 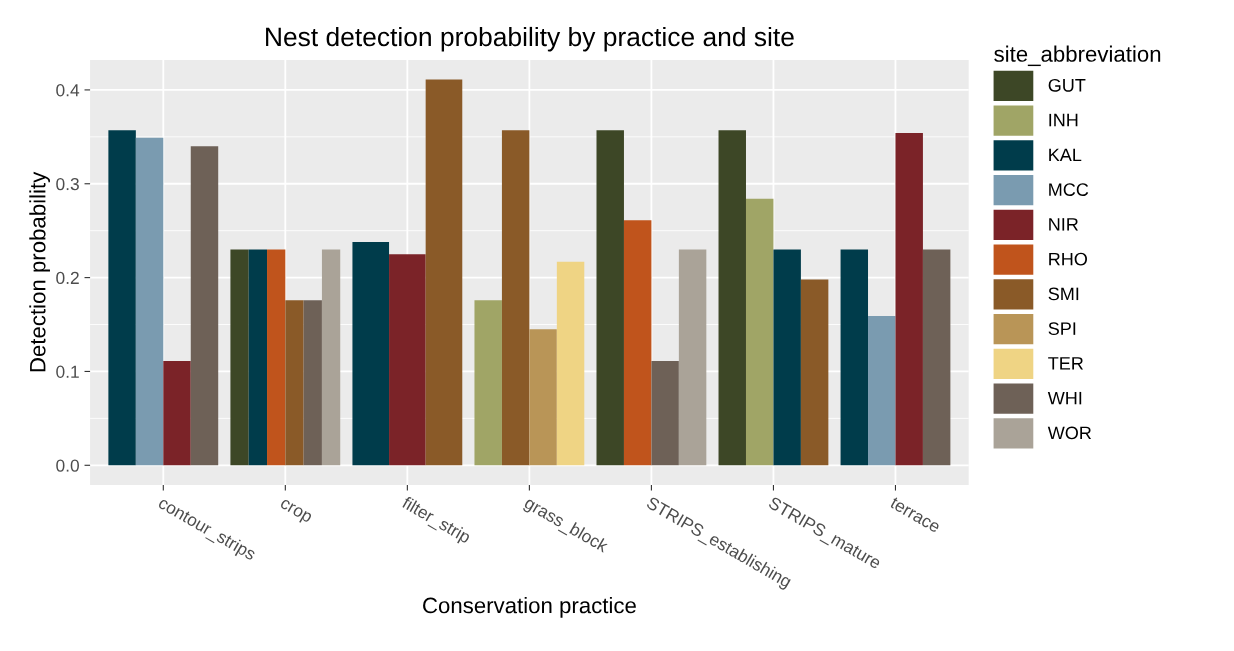 I want to click on y-tick-label: 0.1, so click(x=67, y=371).